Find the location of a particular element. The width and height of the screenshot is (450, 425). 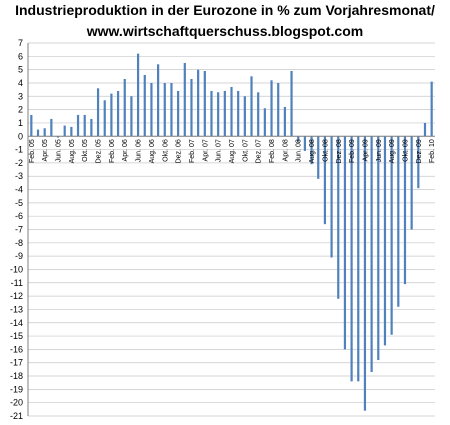

y-tick-label: -19 is located at coordinates (16, 389).